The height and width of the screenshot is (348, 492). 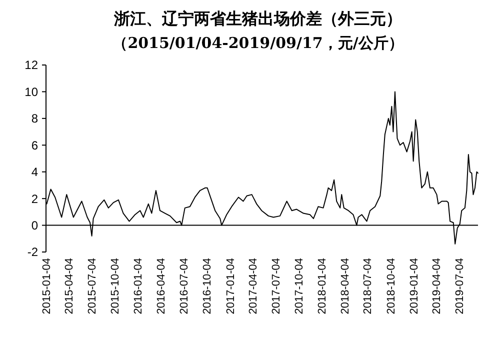 I want to click on x-tick-label: 2019-07-04, so click(x=460, y=286).